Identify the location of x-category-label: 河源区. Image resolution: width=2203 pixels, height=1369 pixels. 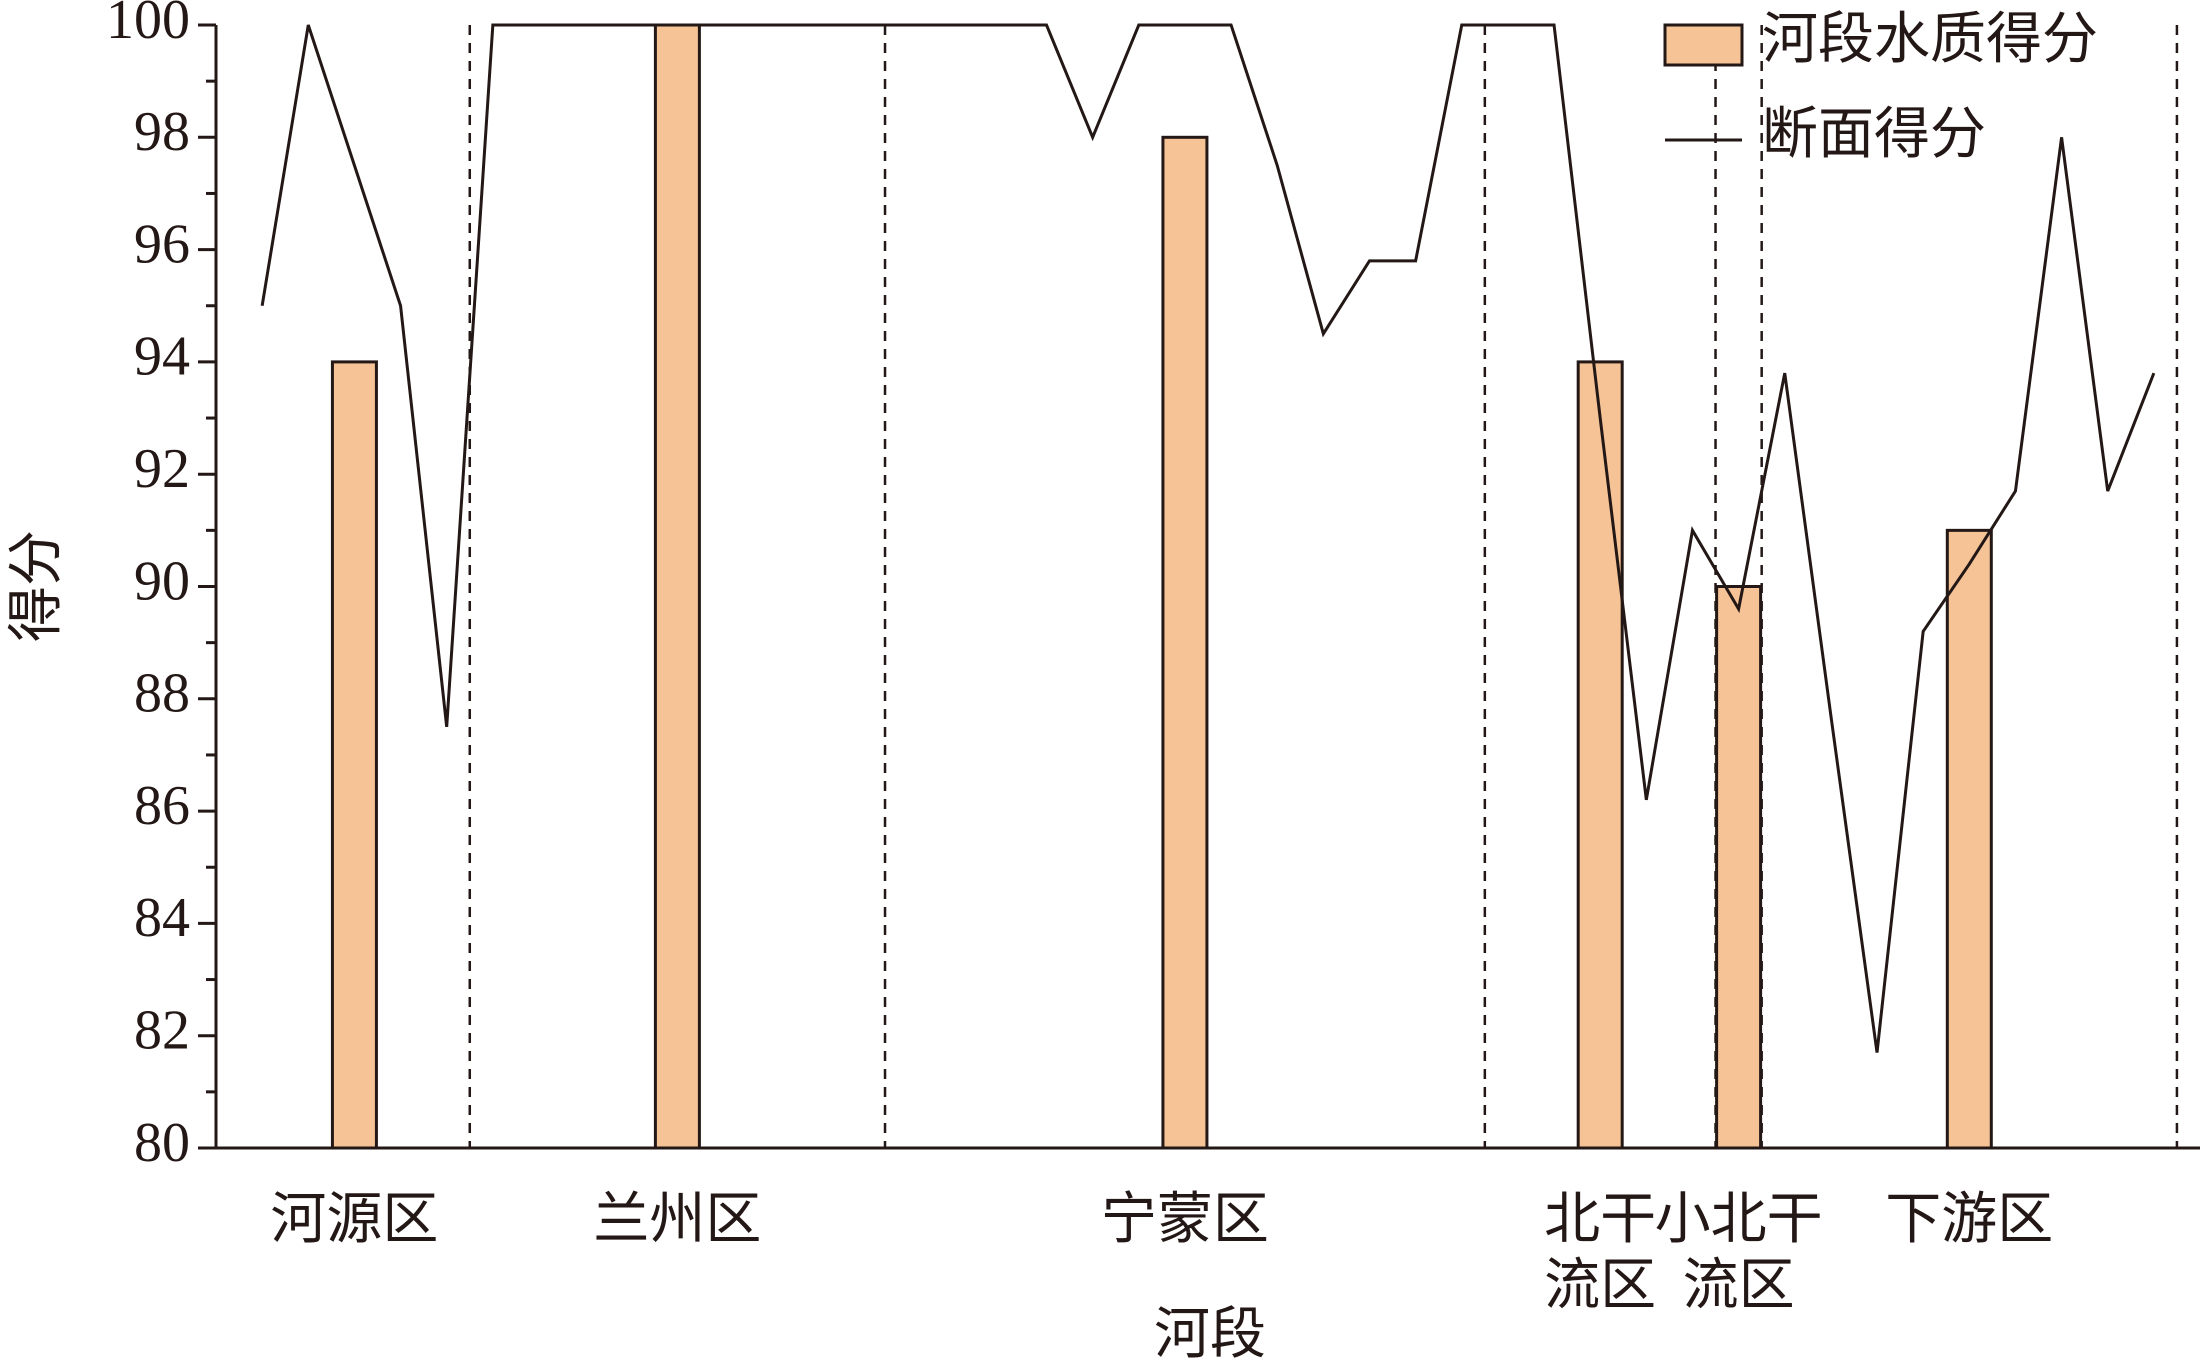
(354, 1220).